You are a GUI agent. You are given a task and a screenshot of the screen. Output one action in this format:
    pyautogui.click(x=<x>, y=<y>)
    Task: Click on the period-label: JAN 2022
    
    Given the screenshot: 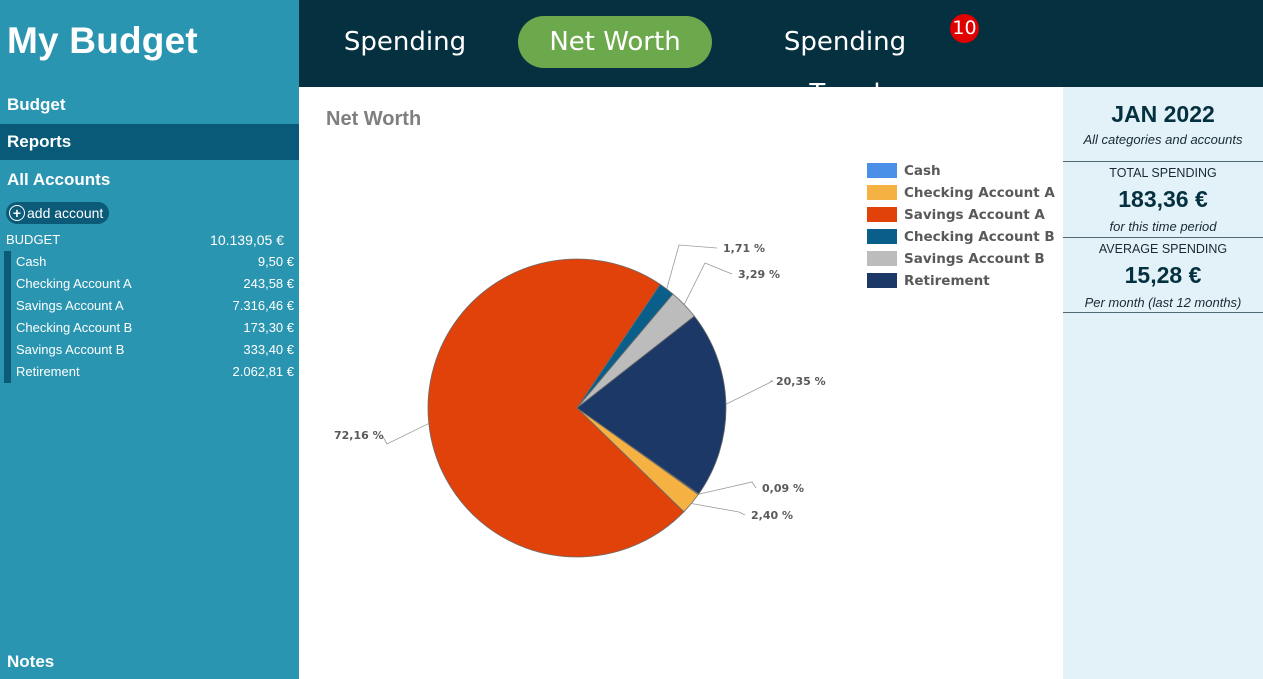 What is the action you would take?
    pyautogui.click(x=1163, y=114)
    